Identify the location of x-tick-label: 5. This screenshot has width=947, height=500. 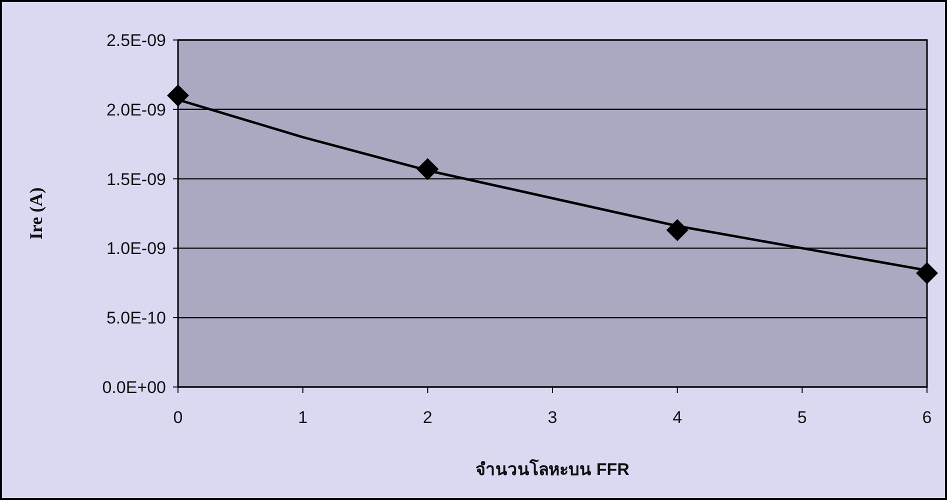
(802, 417).